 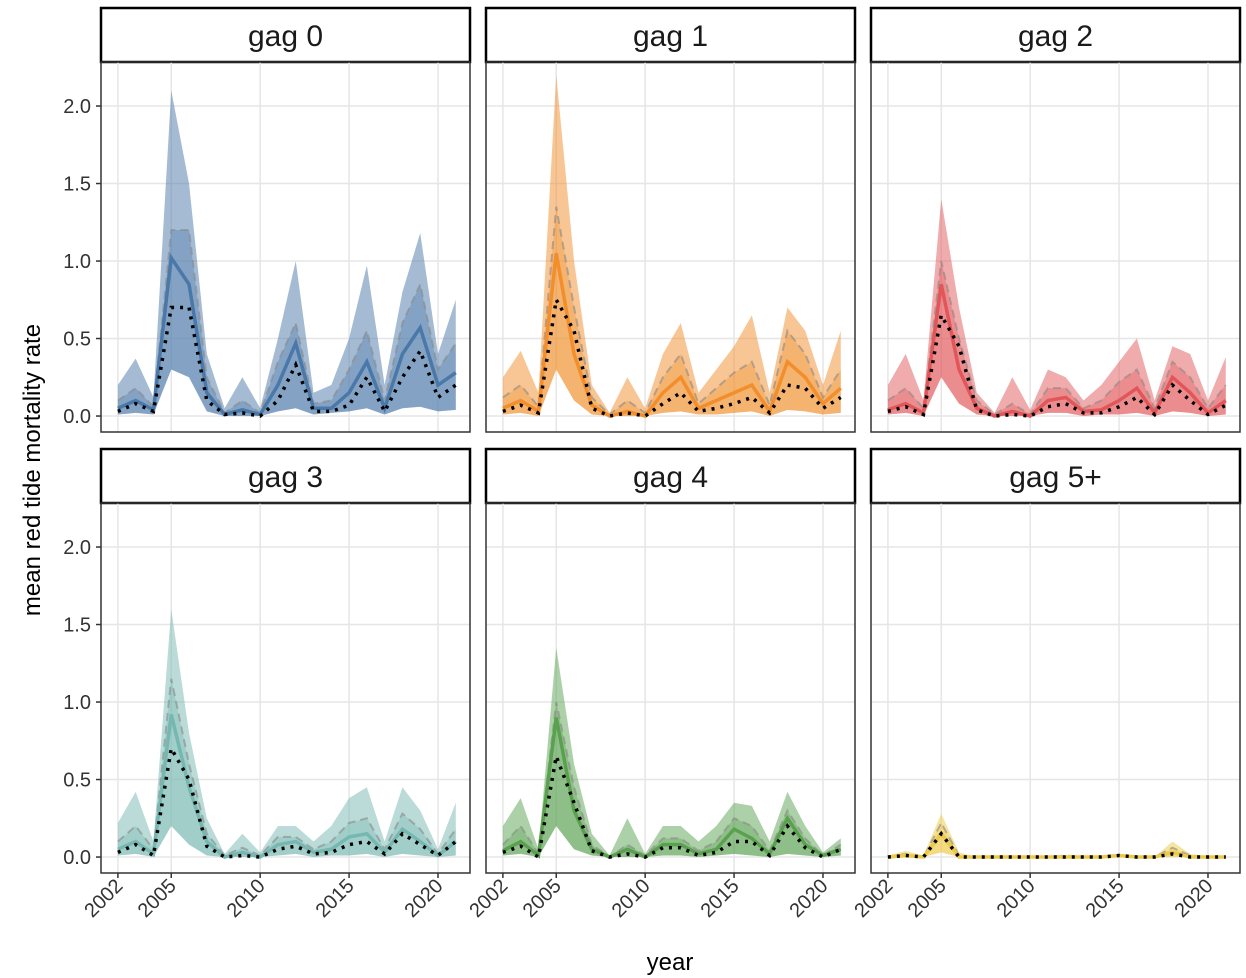 What do you see at coordinates (1055, 477) in the screenshot?
I see `panel-title: gag 5+` at bounding box center [1055, 477].